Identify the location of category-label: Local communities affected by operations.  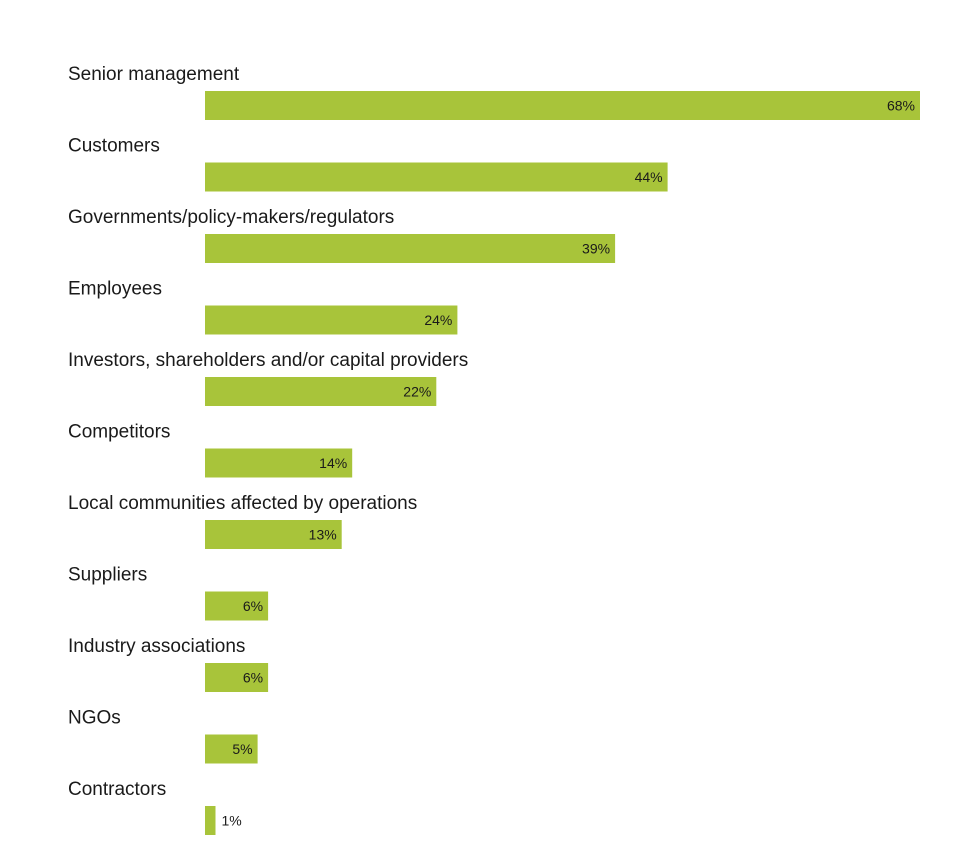
(242, 503).